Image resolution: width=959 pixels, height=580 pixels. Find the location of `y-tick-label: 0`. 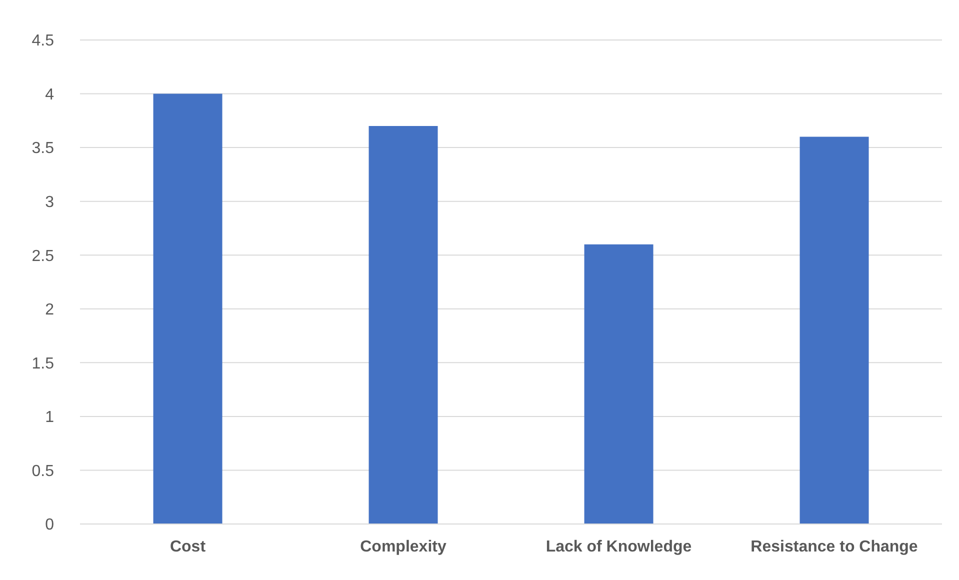

y-tick-label: 0 is located at coordinates (49, 525).